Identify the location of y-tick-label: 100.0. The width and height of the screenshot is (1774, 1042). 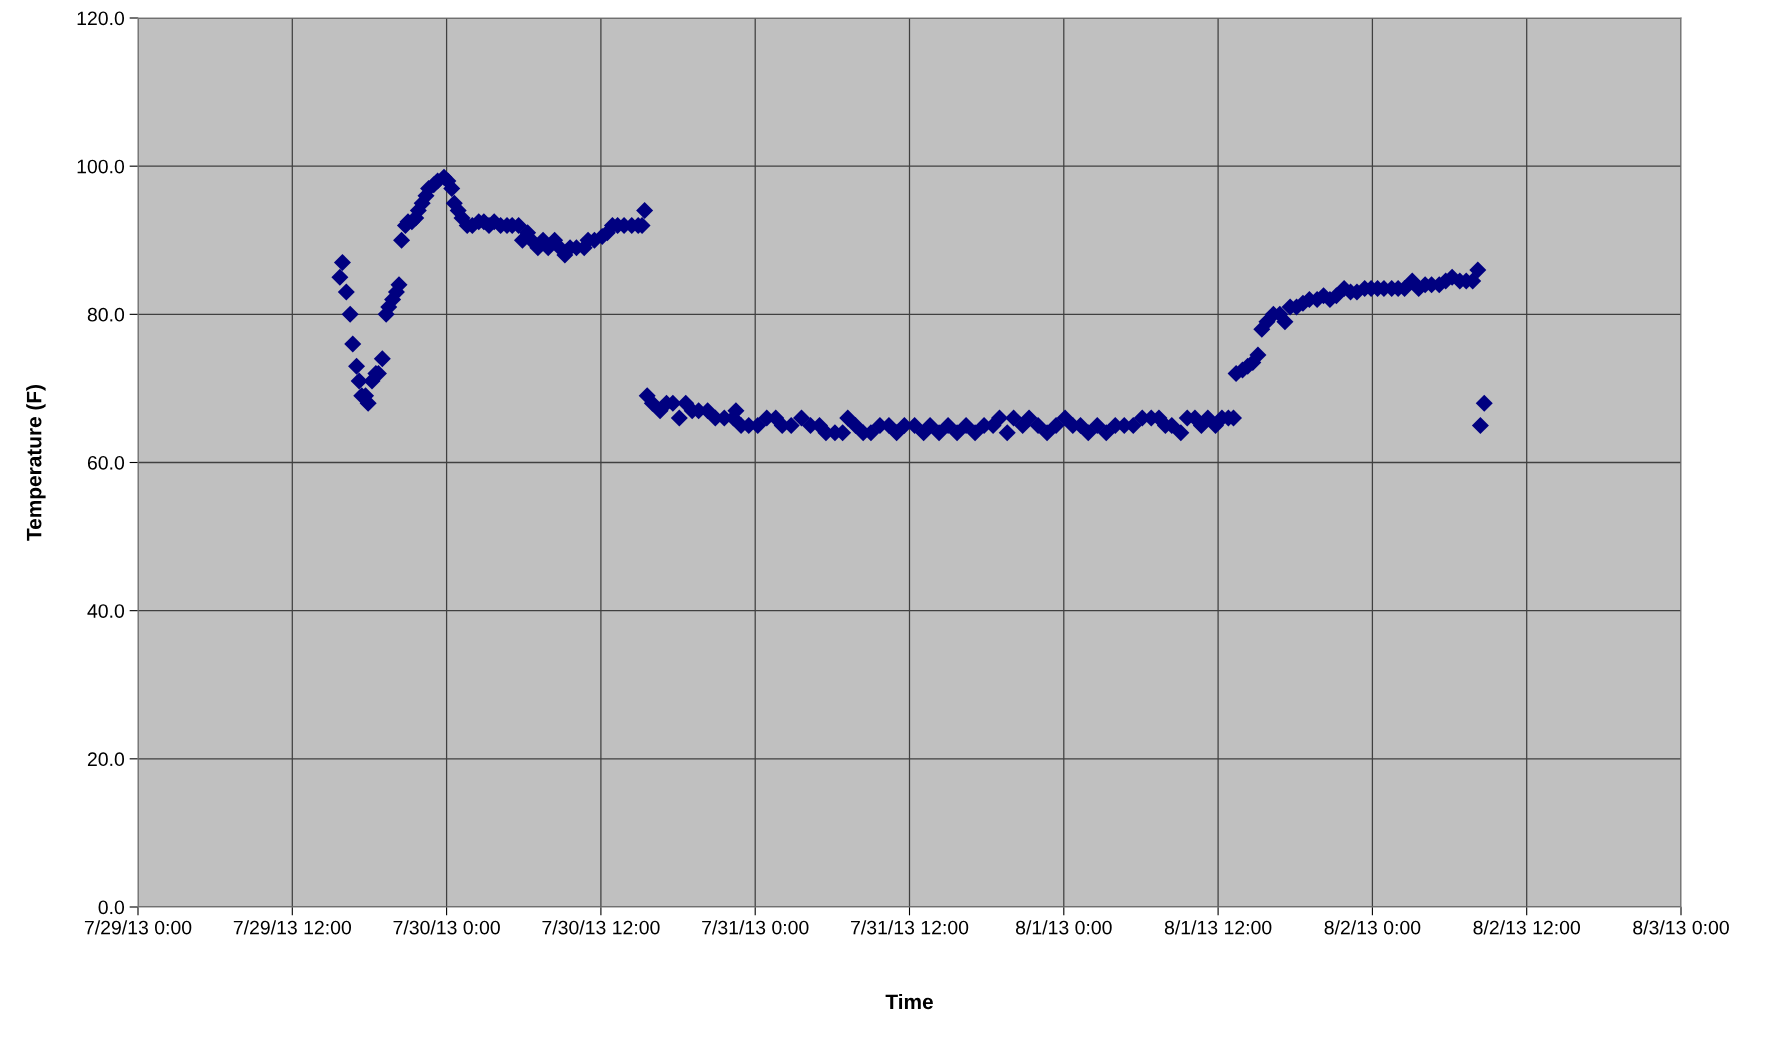
(101, 166).